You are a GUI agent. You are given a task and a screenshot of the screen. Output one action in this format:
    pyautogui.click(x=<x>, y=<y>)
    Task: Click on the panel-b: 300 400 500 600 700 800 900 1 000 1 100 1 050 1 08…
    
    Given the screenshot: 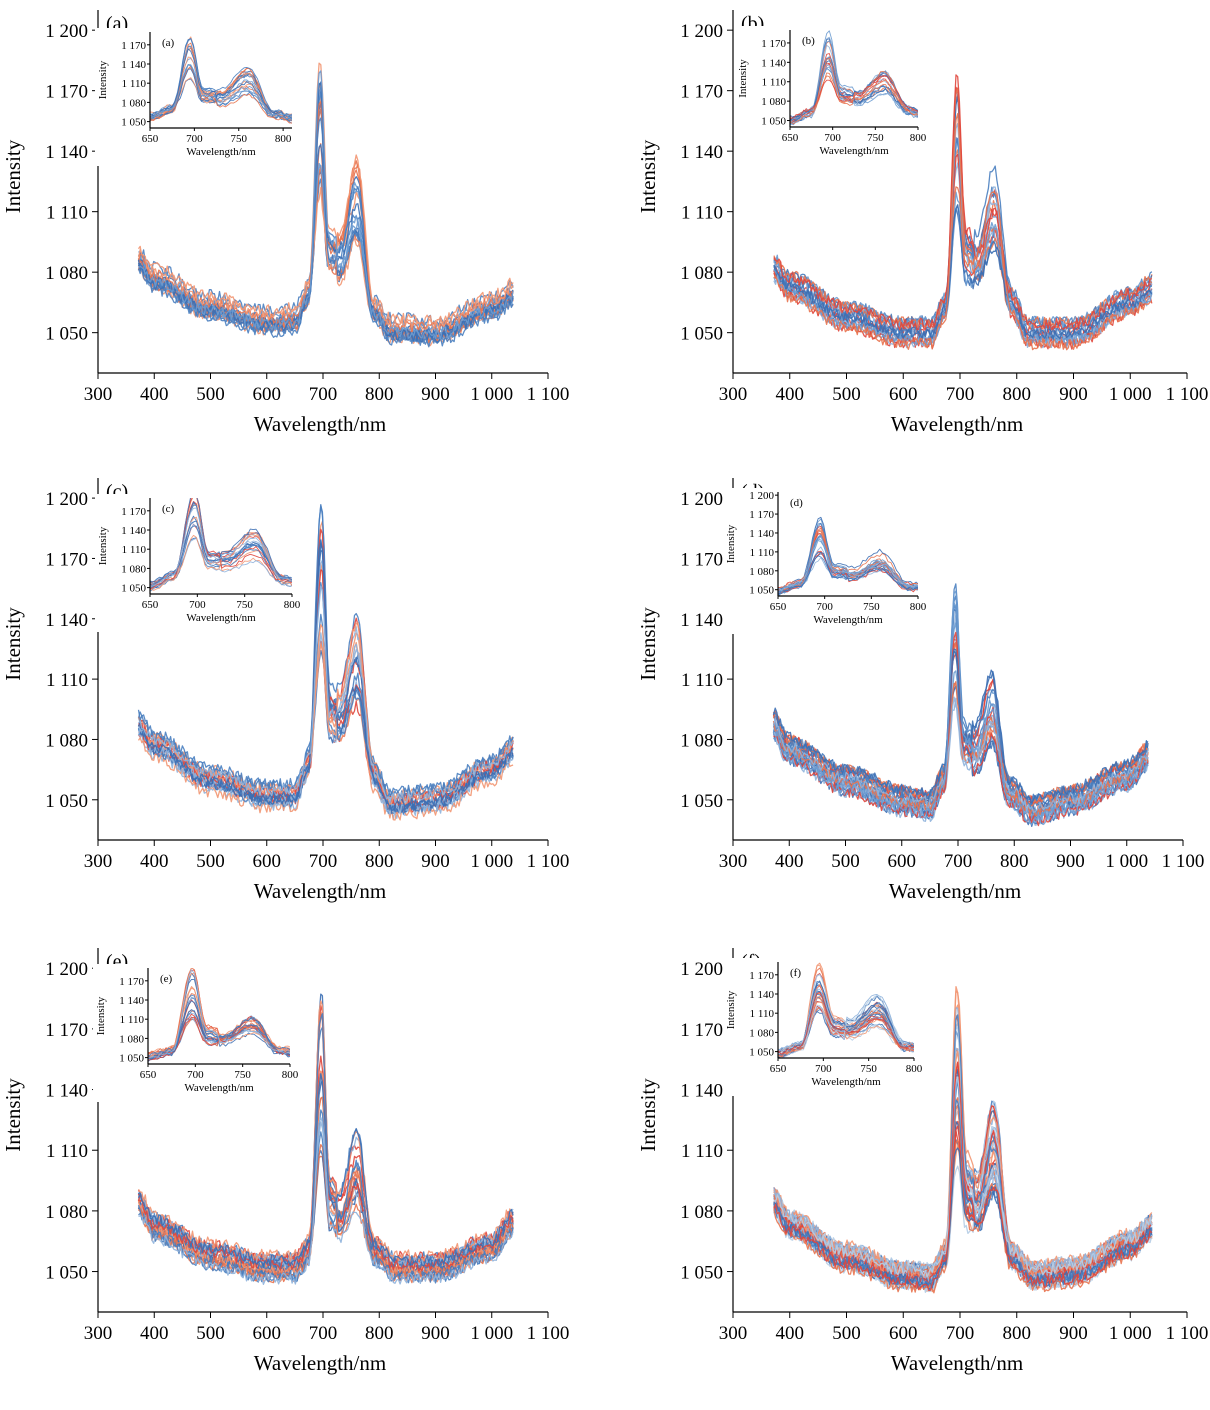 What is the action you would take?
    pyautogui.click(x=922, y=223)
    